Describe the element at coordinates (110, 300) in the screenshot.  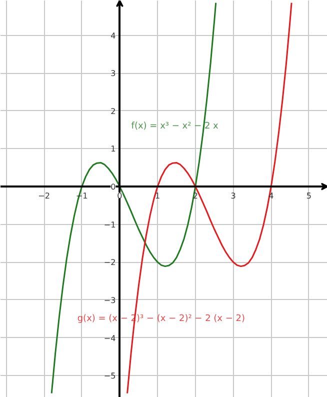
I see `y-tick-label: −3` at that location.